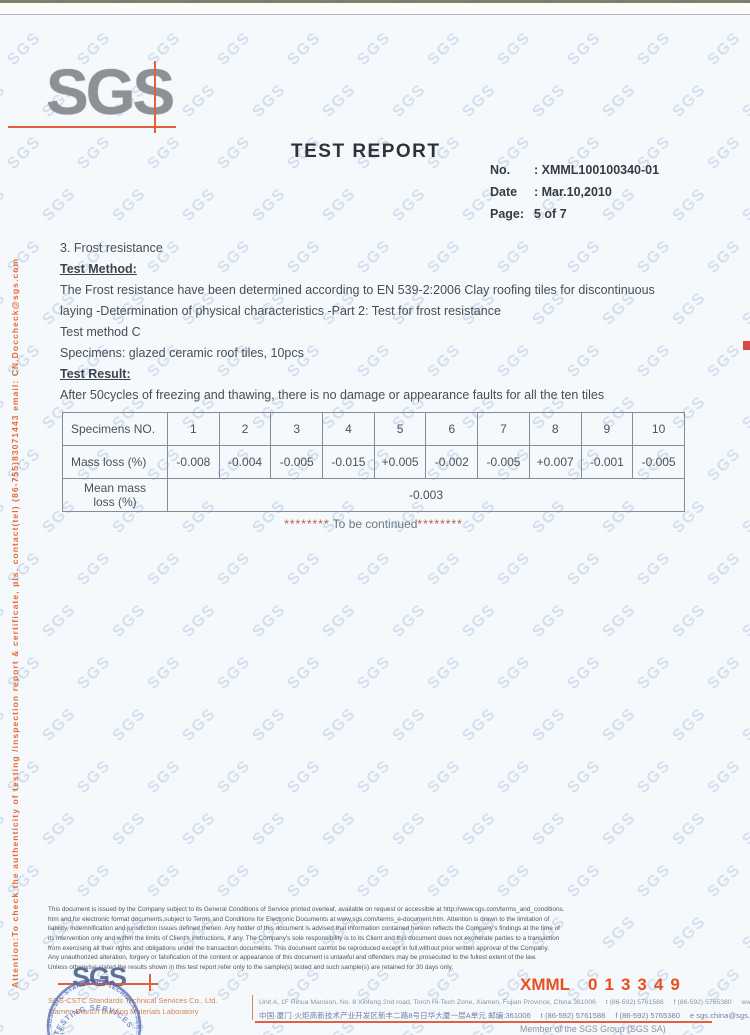  Describe the element at coordinates (115, 502) in the screenshot. I see `mean-label-line2: loss (%)` at that location.